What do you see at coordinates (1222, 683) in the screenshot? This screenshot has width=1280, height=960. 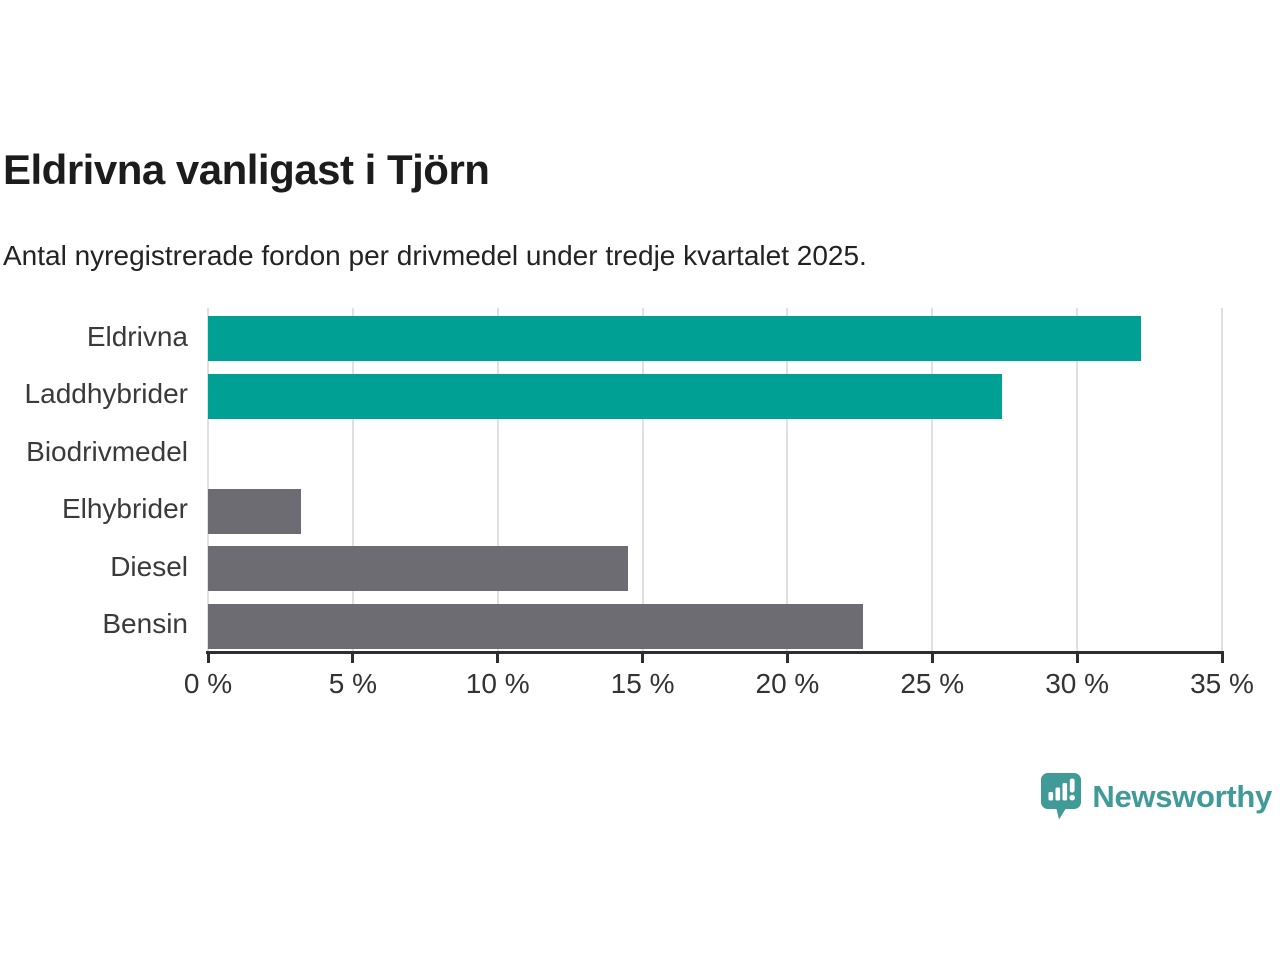 I see `tick-label: 35 %` at bounding box center [1222, 683].